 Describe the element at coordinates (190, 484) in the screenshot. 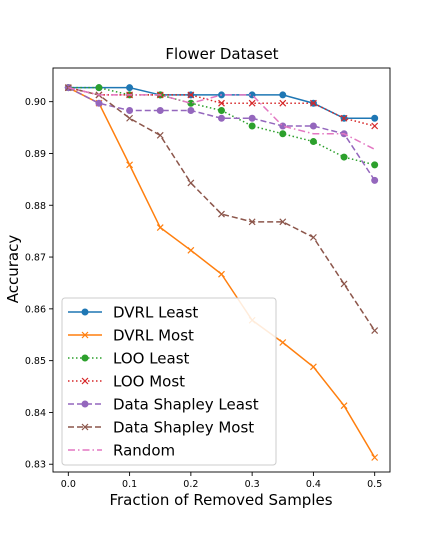

I see `x-tick-label: 0.2` at that location.